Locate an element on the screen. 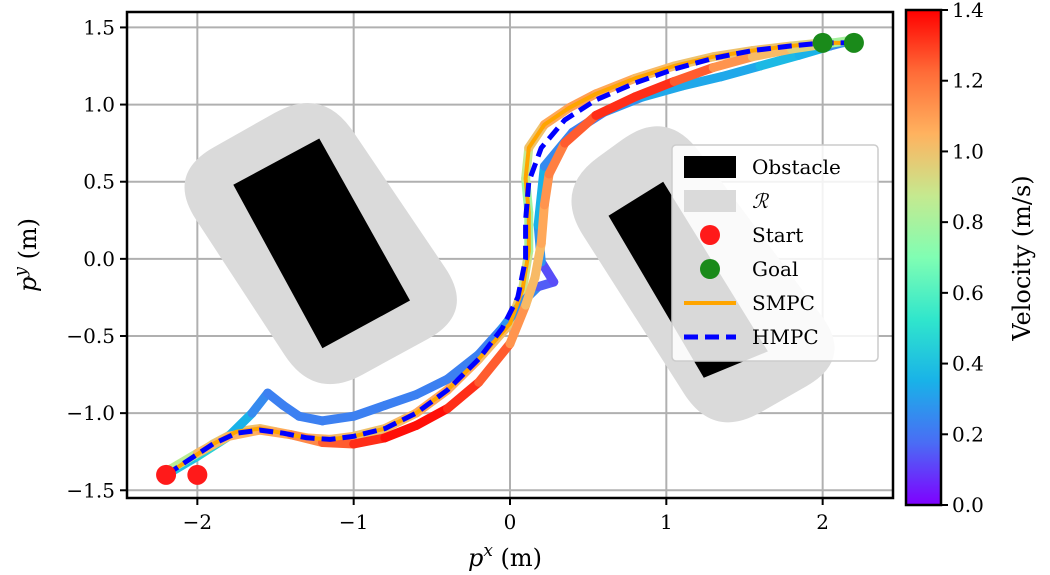 The height and width of the screenshot is (575, 1050). colorbar: 0.0 0.2 0.4 0.6 0.8 1.0 1.2 1.4 Velocity (m/s) is located at coordinates (970, 258).